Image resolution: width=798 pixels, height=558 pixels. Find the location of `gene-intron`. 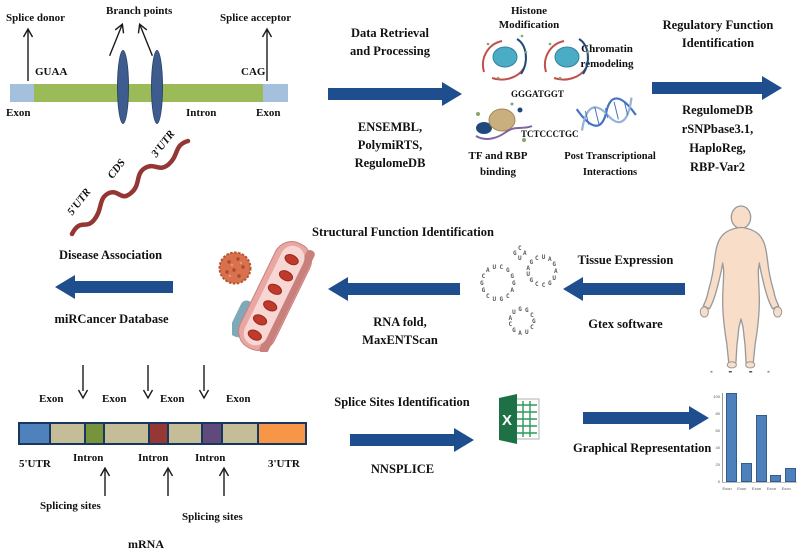

gene-intron is located at coordinates (148, 93).